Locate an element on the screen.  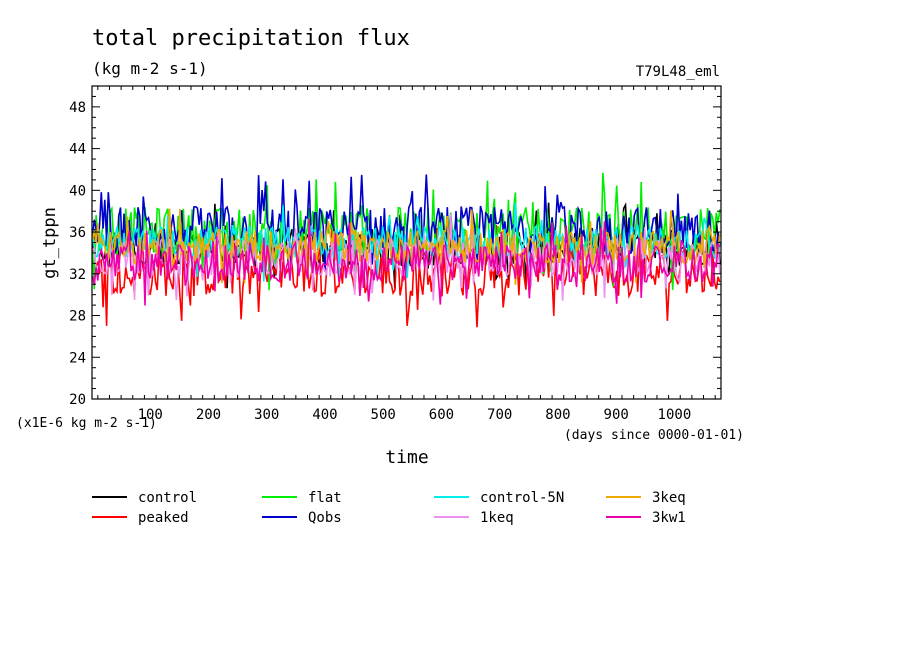
x-axis-label: time is located at coordinates (406, 457).